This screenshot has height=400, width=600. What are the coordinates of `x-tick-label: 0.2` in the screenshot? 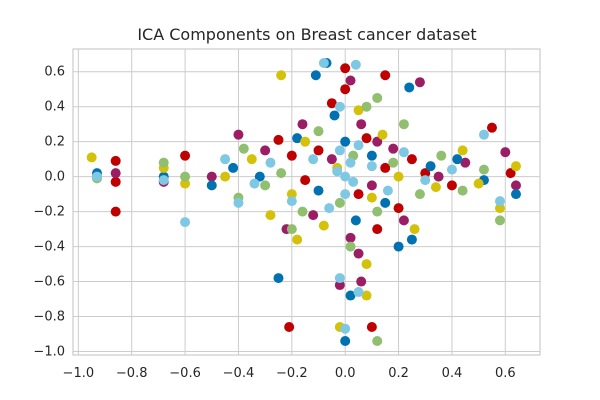 It's located at (398, 373).